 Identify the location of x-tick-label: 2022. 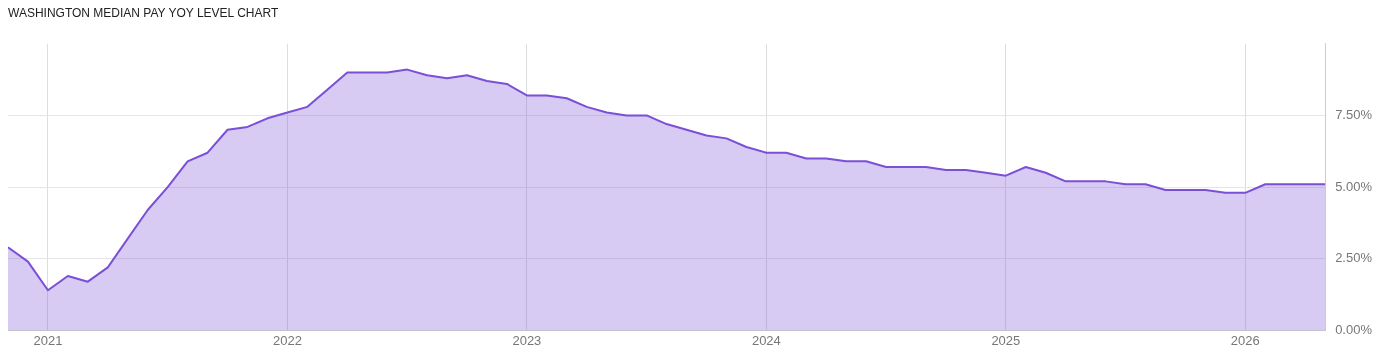
(287, 340).